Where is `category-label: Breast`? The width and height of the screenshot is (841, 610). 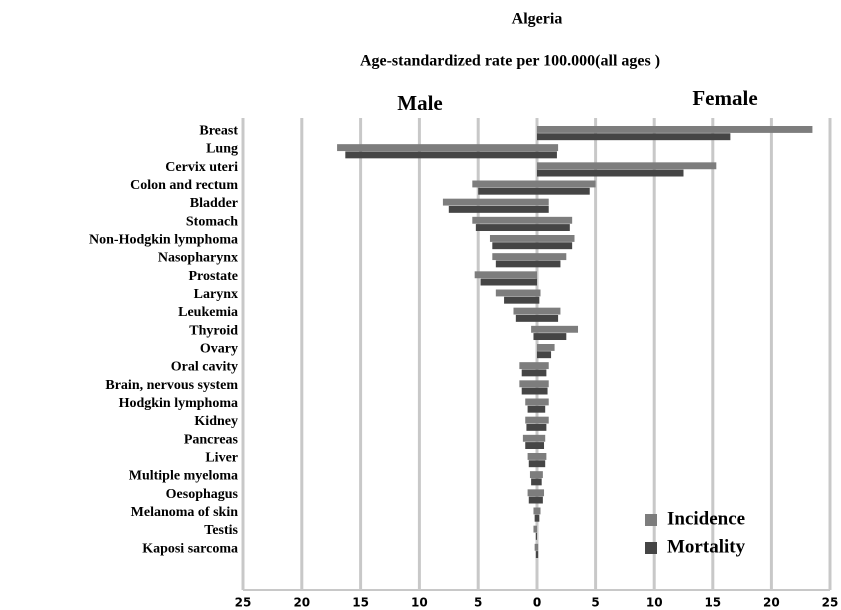 category-label: Breast is located at coordinates (218, 130).